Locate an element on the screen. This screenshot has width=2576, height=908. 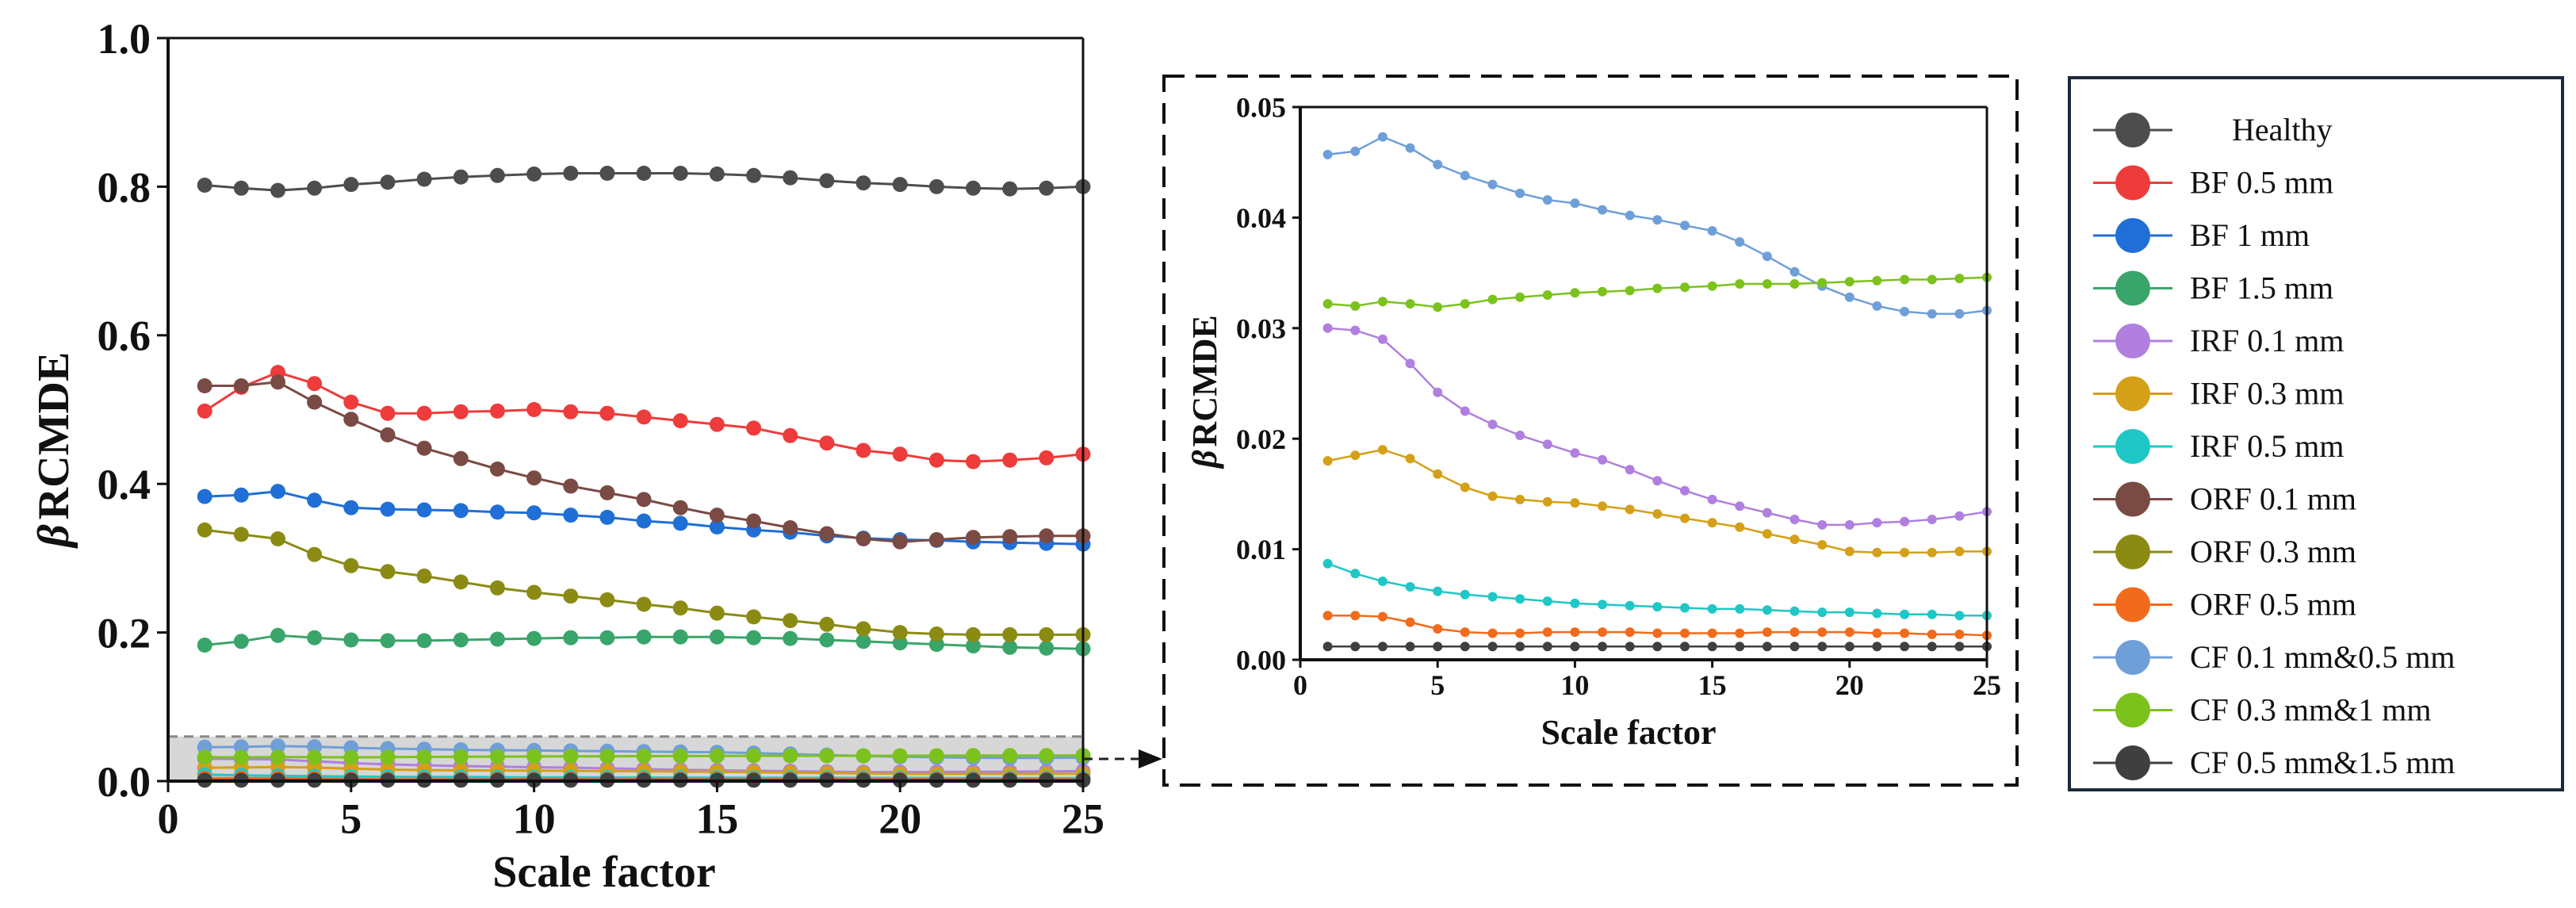
main-x-tick-label: 0 is located at coordinates (168, 818).